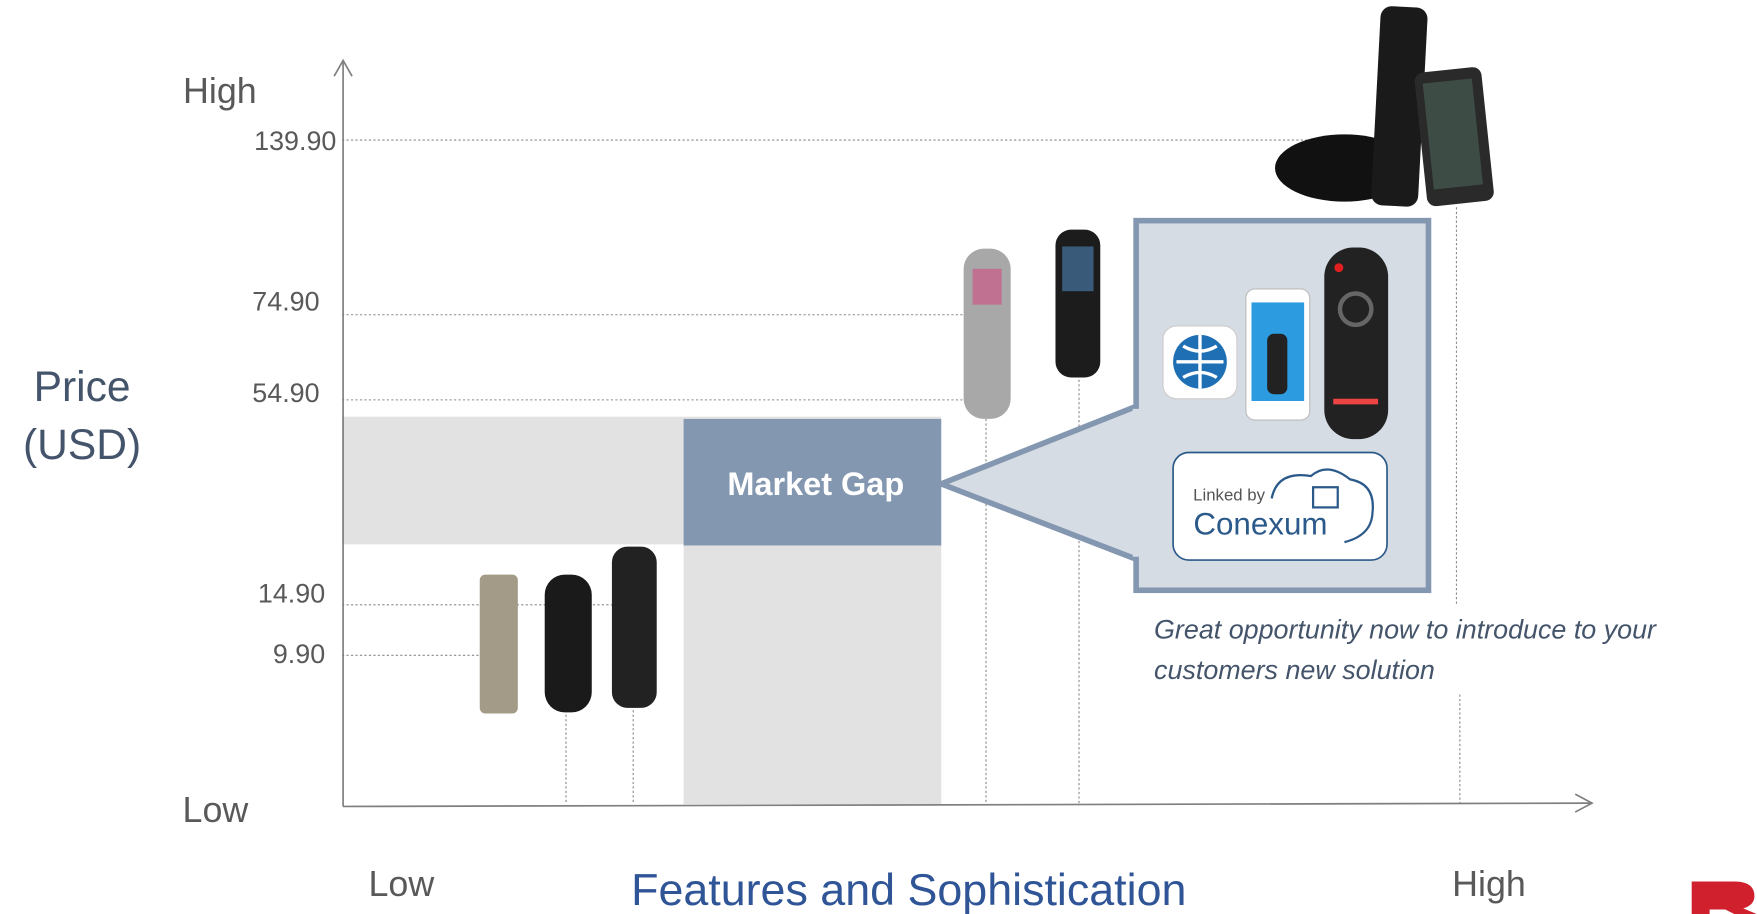  What do you see at coordinates (216, 810) in the screenshot?
I see `y-low: Low` at bounding box center [216, 810].